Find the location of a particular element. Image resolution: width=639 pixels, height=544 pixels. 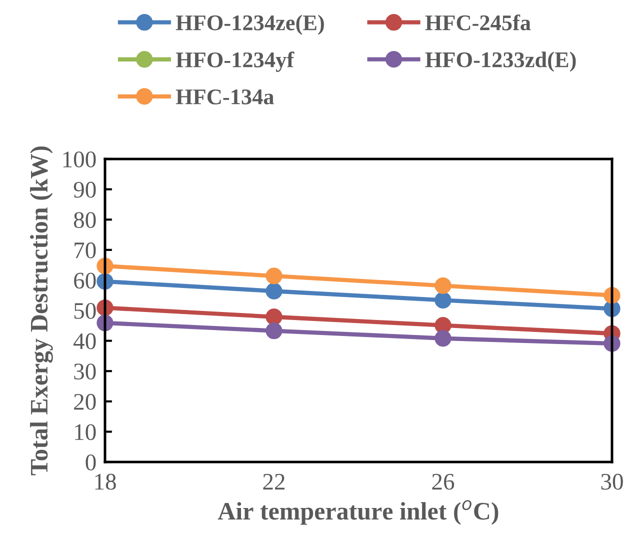

y-tick-label: 70 is located at coordinates (85, 250).